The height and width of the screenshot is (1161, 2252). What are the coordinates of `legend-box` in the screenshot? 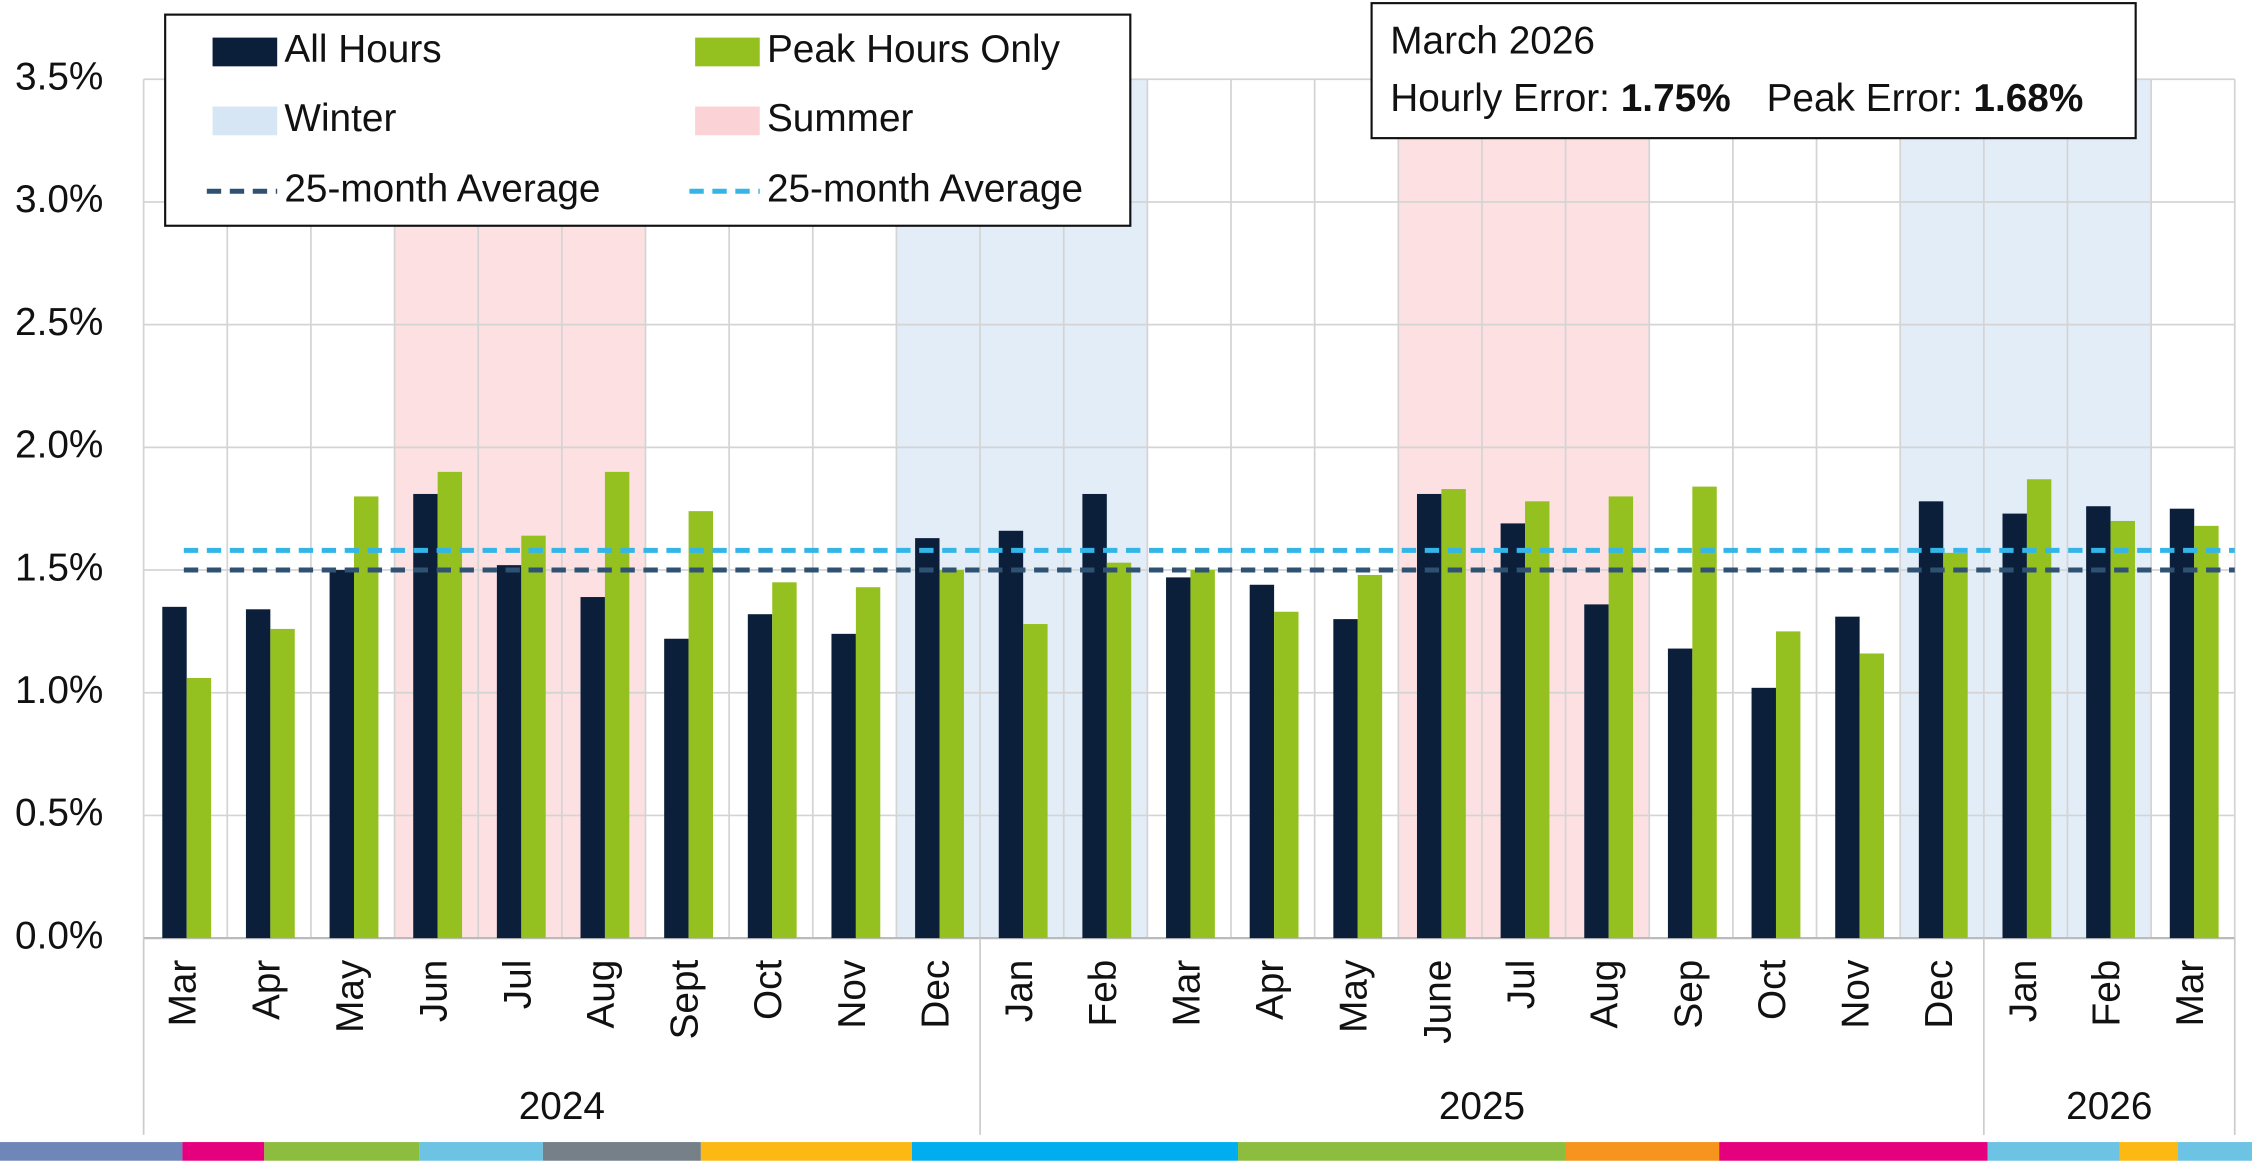 It's located at (648, 120).